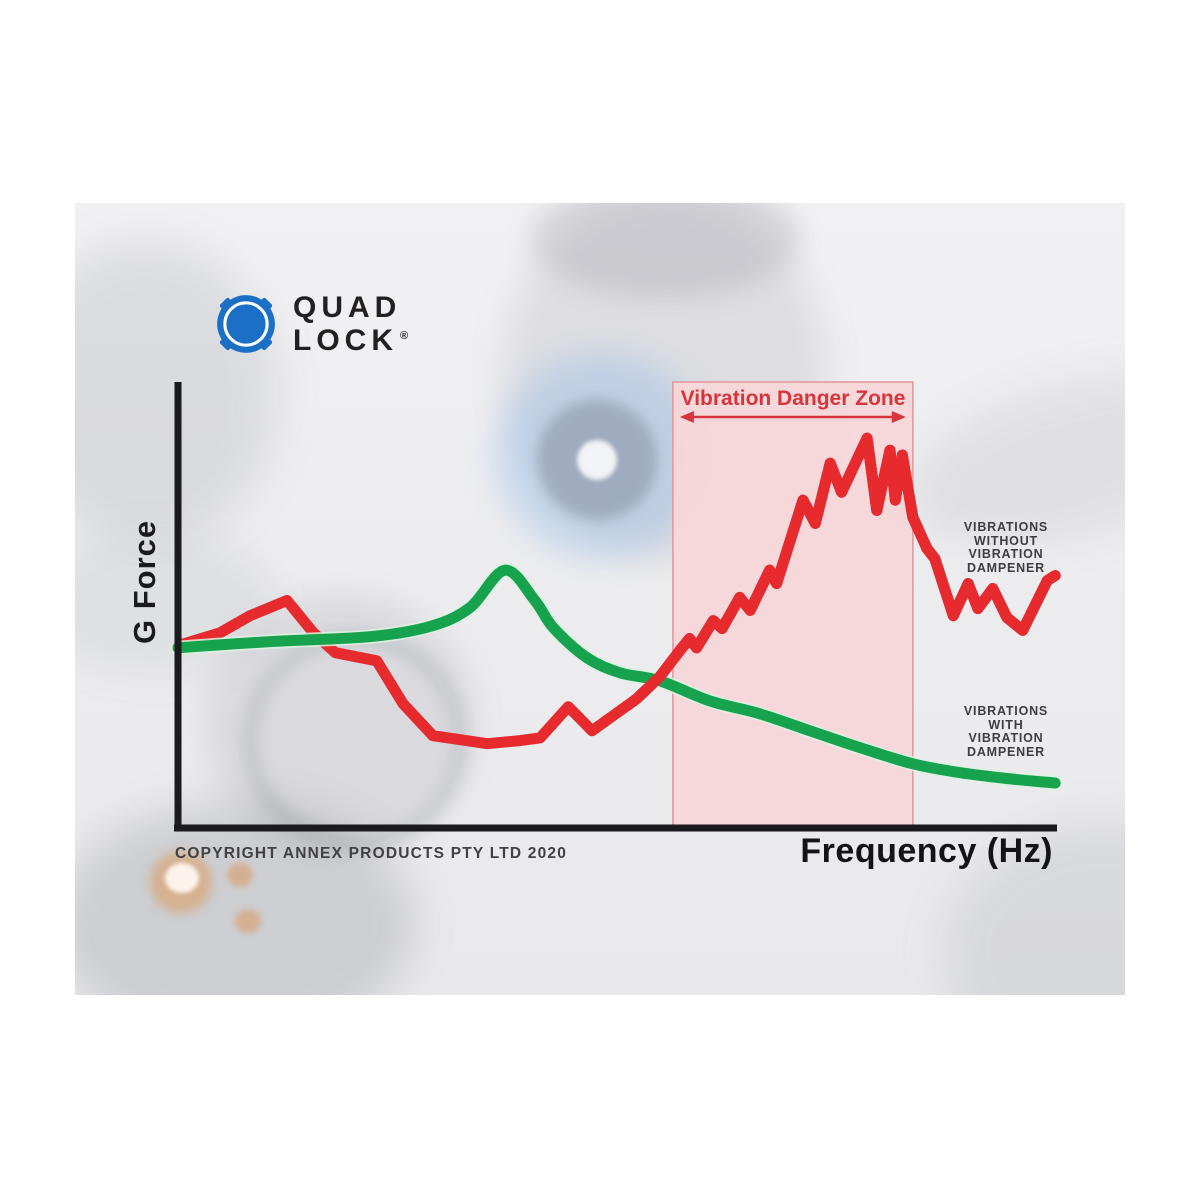  I want to click on legend-with-dampener: VIBRATIONS WITH VIBRATION DAMPENER, so click(1006, 731).